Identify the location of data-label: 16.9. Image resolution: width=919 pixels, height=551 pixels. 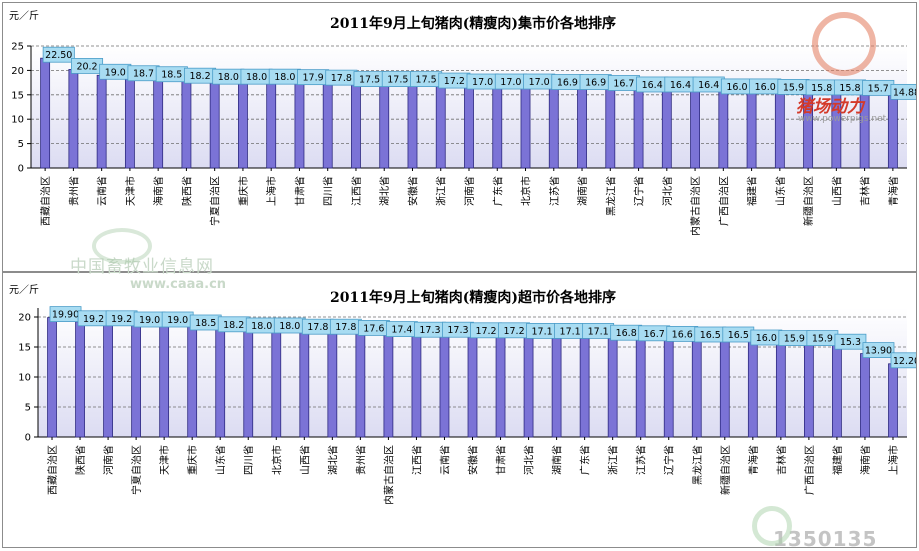
(595, 83).